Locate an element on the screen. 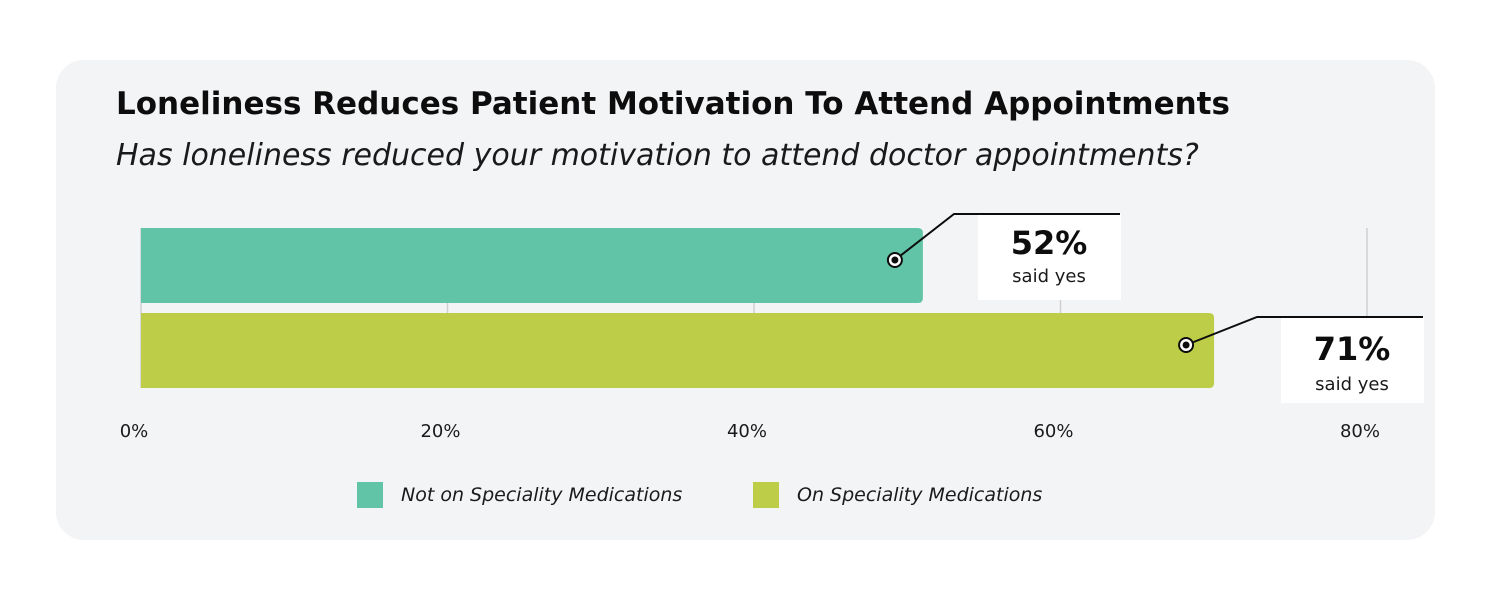 This screenshot has width=1500, height=600. legend-item-not-on-speciality: Not on Speciality Medications is located at coordinates (519, 495).